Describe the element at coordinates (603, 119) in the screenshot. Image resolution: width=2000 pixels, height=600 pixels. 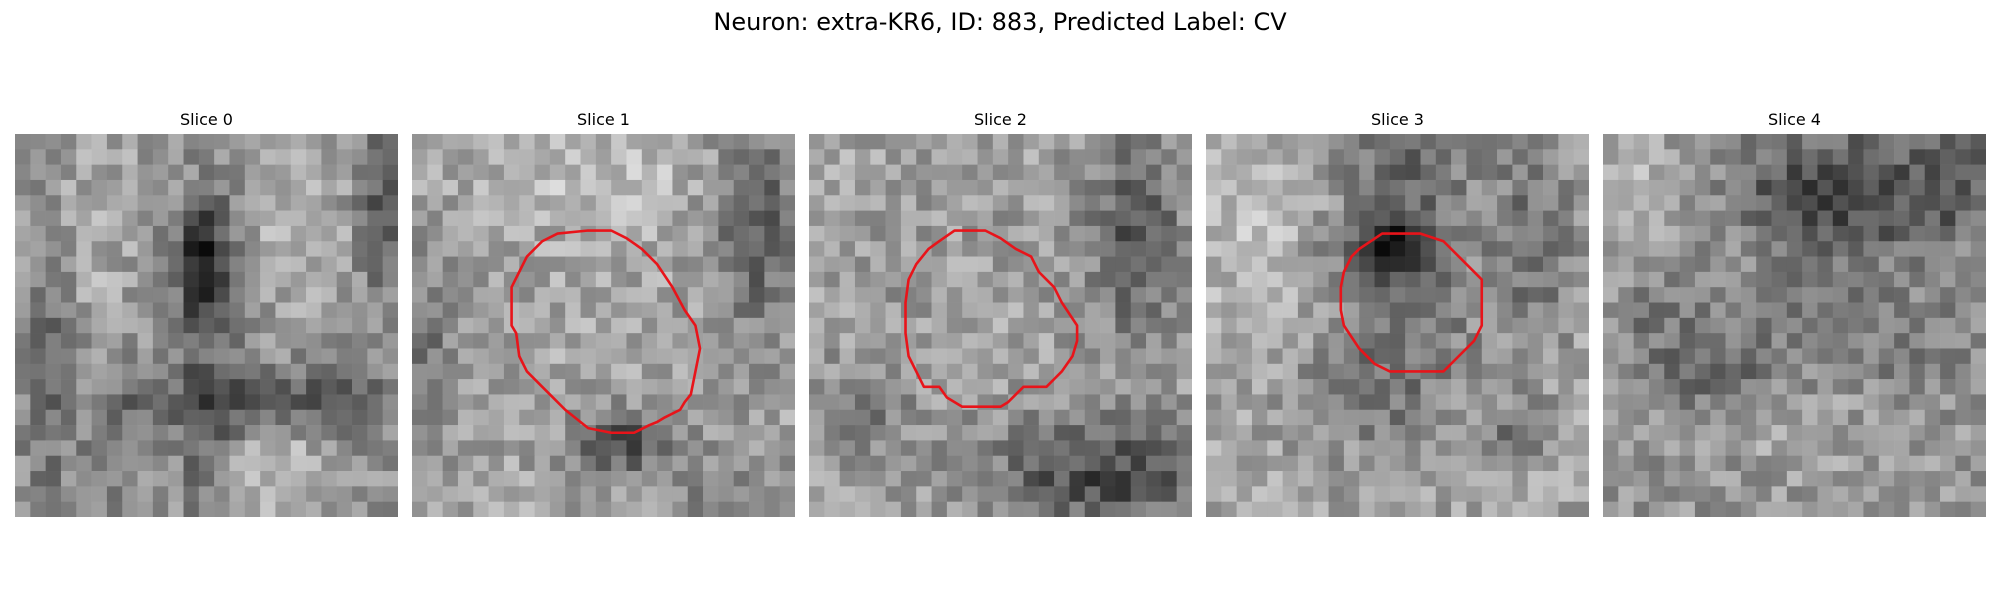
I see `slice-title: Slice 1` at that location.